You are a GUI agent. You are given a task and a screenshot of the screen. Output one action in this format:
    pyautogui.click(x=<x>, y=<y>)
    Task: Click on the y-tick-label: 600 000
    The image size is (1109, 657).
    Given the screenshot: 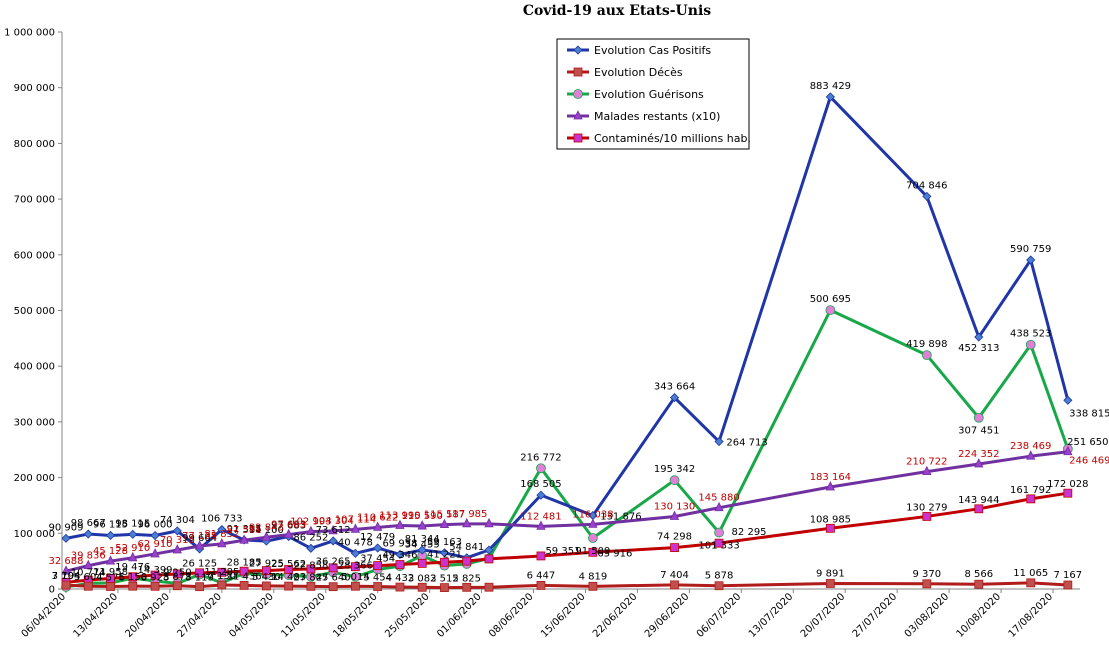 What is the action you would take?
    pyautogui.click(x=34, y=255)
    